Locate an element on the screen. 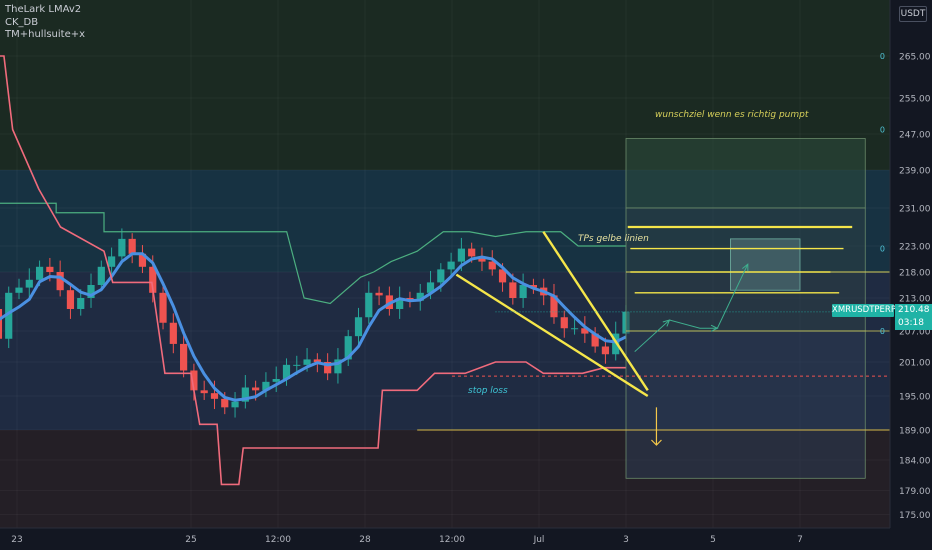 The image size is (932, 550). zone-marker-2: 0 is located at coordinates (882, 249).